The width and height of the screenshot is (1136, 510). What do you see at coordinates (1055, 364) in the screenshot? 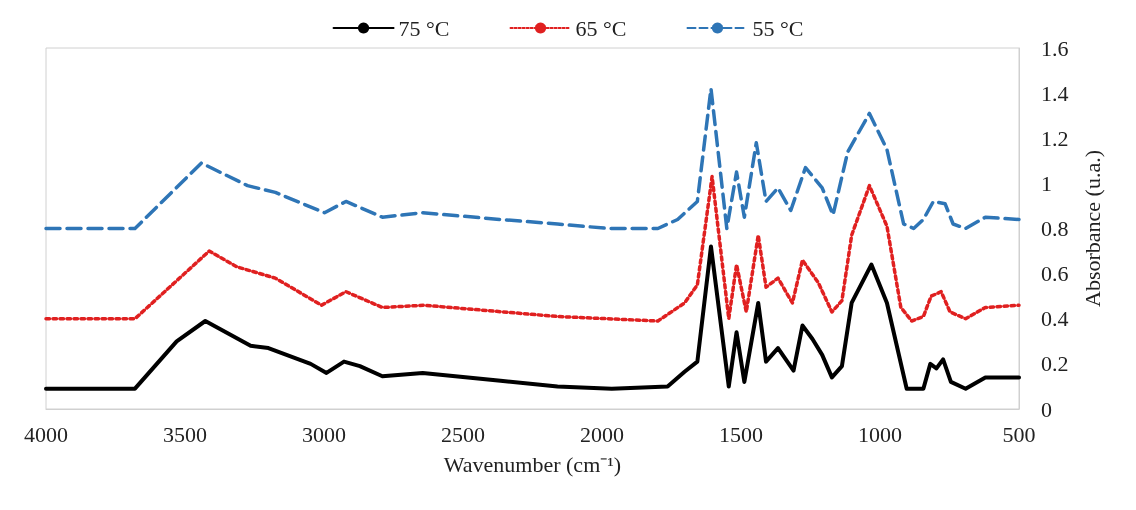
I see `y-tick-label: 0.2` at bounding box center [1055, 364].